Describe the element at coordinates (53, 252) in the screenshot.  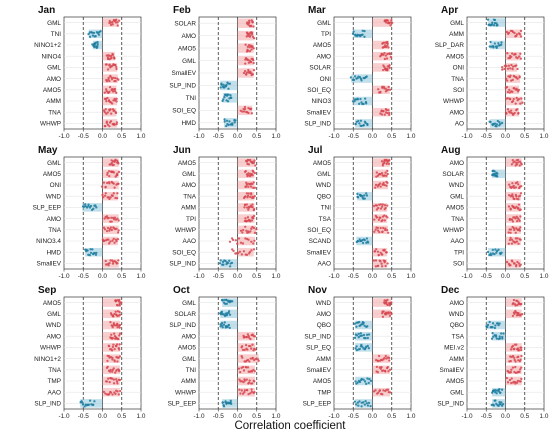
I see `index-label: HMD` at that location.